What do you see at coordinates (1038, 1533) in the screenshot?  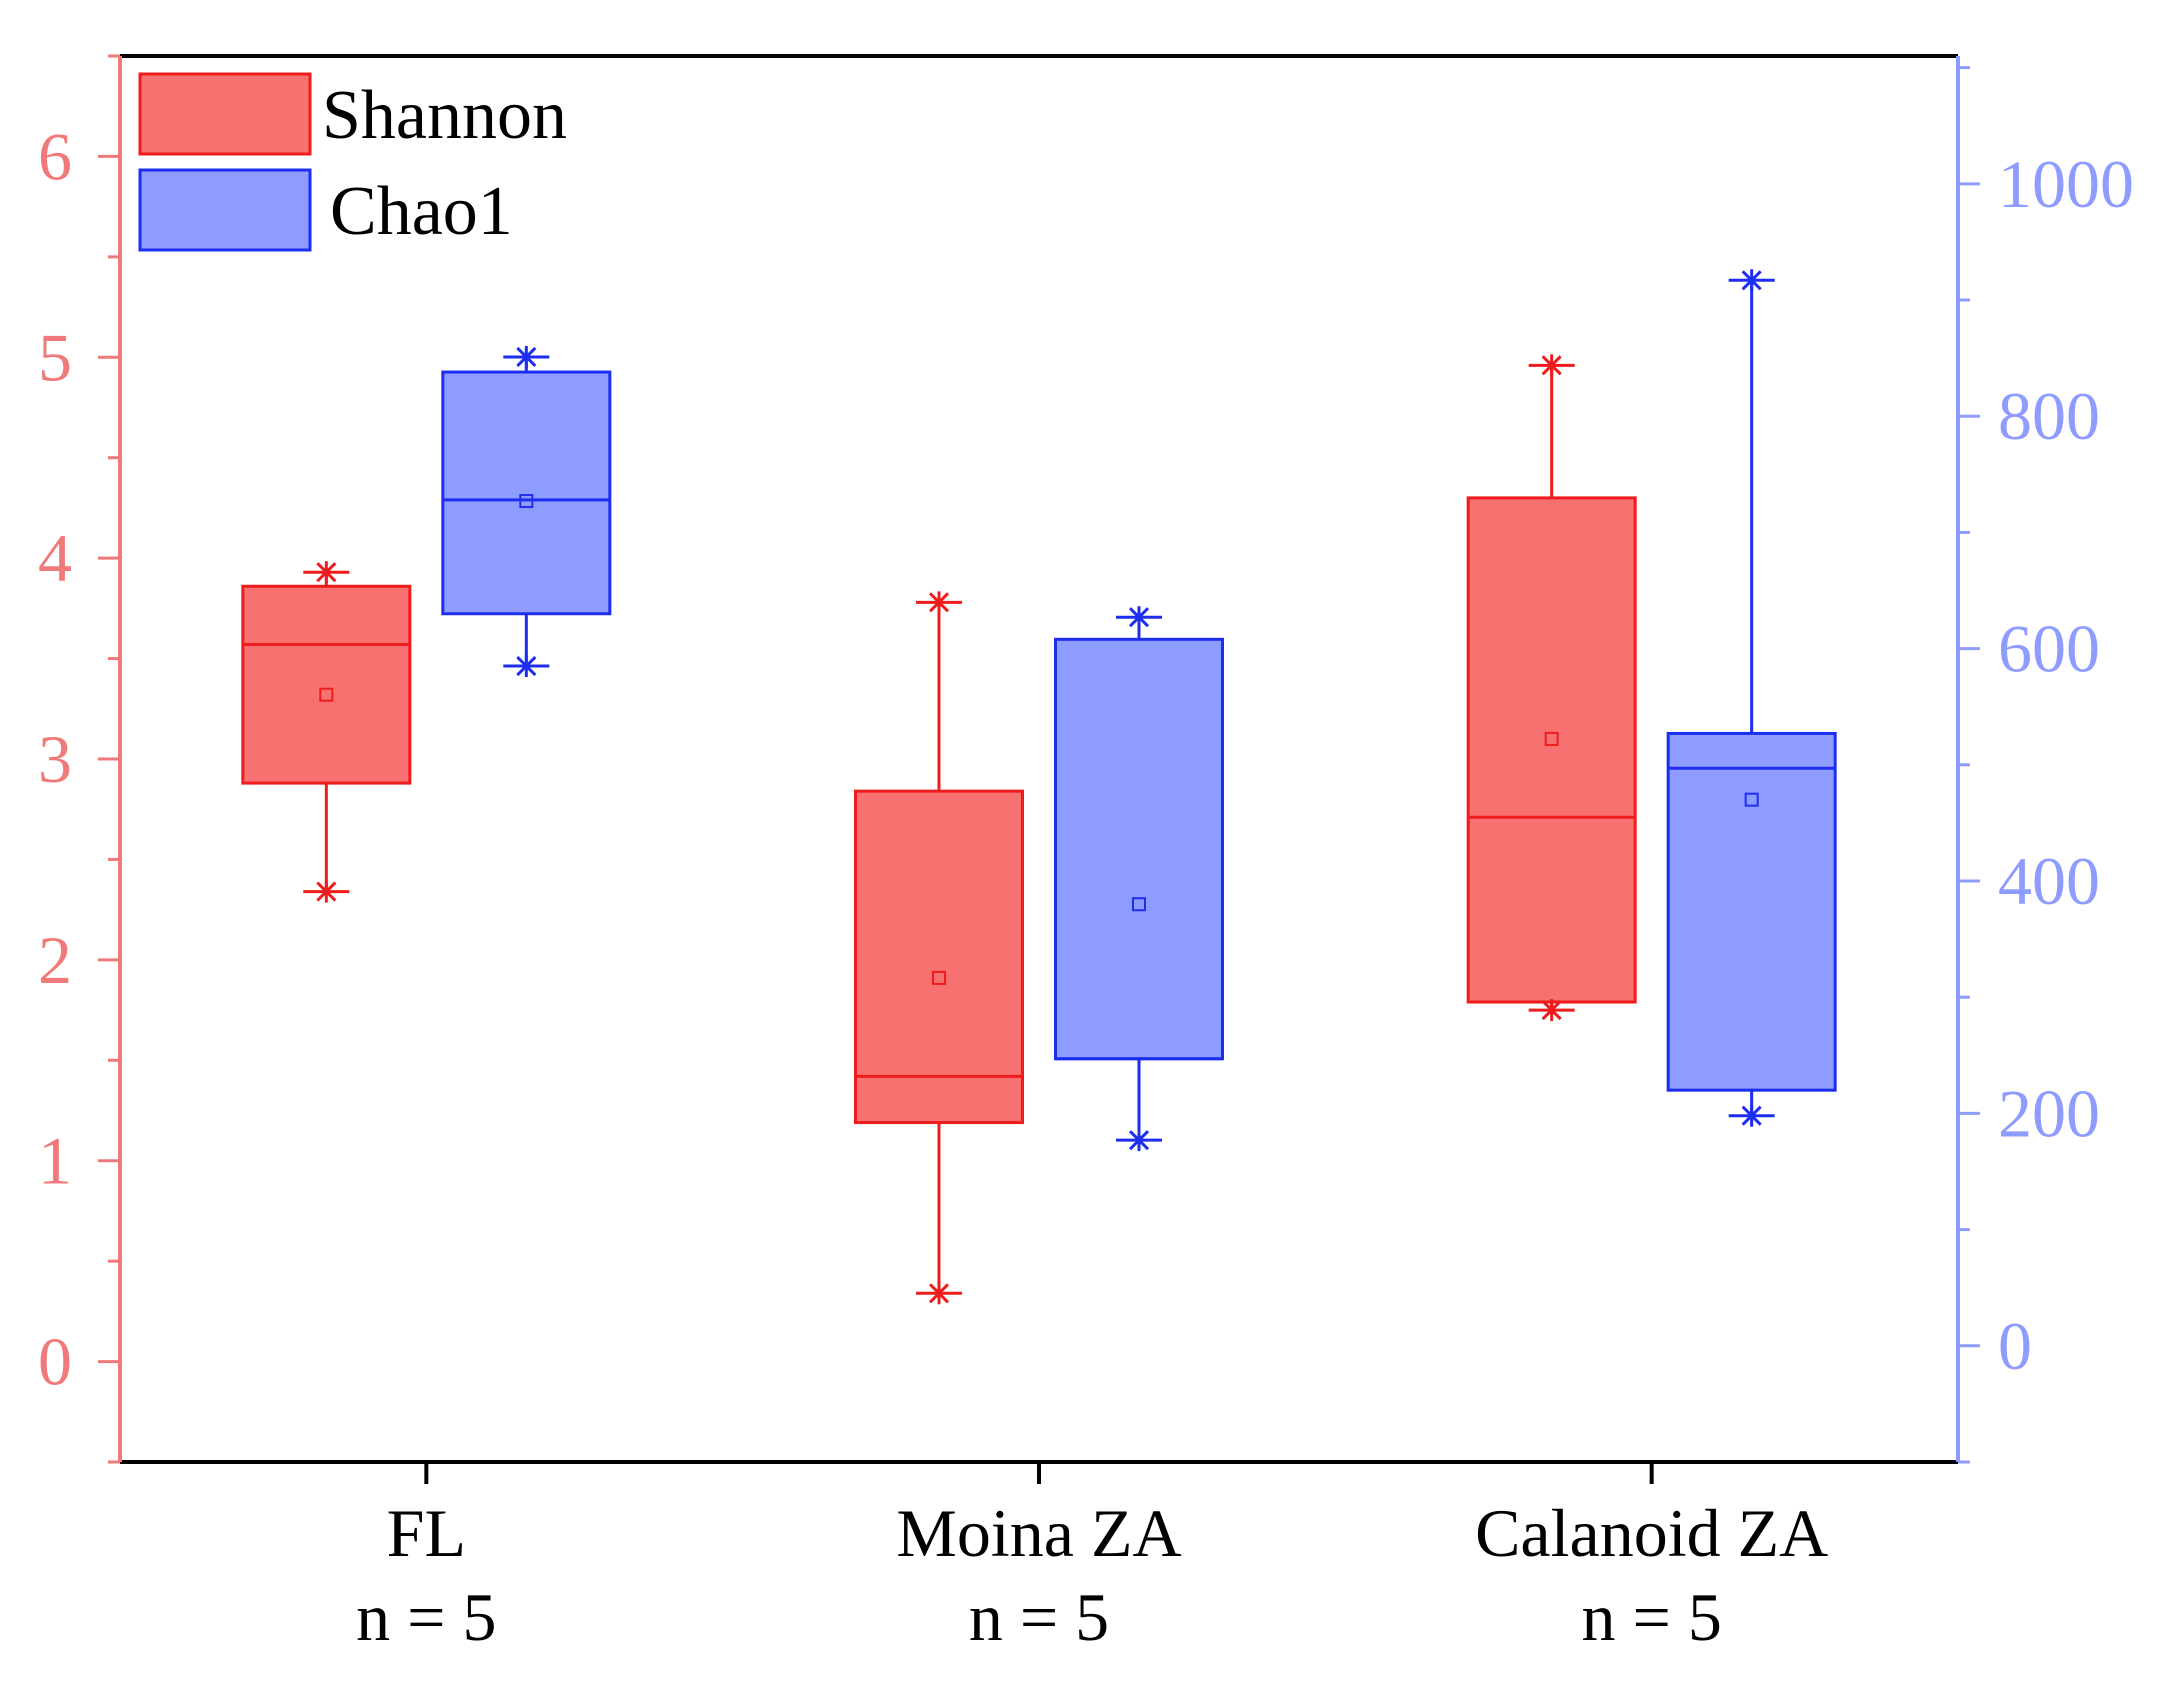 I see `x-tick-label-moina-za: Moina ZA` at bounding box center [1038, 1533].